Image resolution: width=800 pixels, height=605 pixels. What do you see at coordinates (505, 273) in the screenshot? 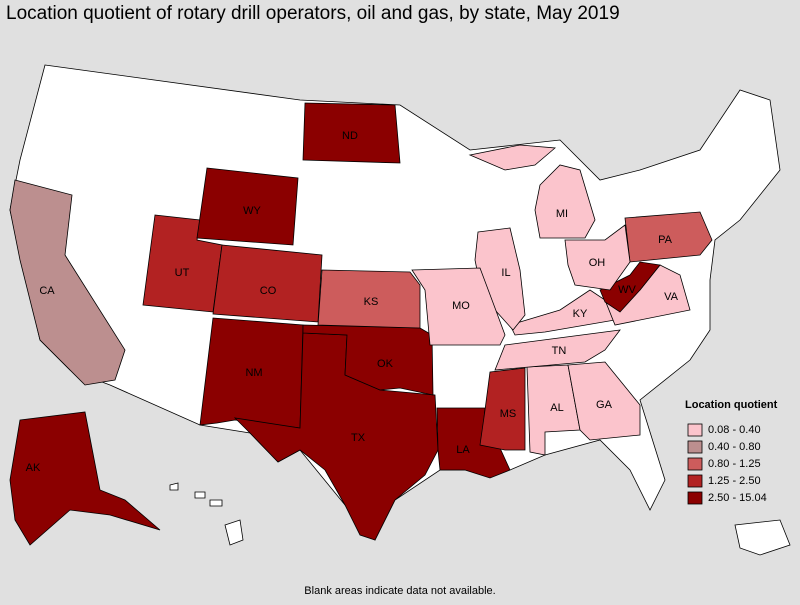
I see `state-label: IL` at bounding box center [505, 273].